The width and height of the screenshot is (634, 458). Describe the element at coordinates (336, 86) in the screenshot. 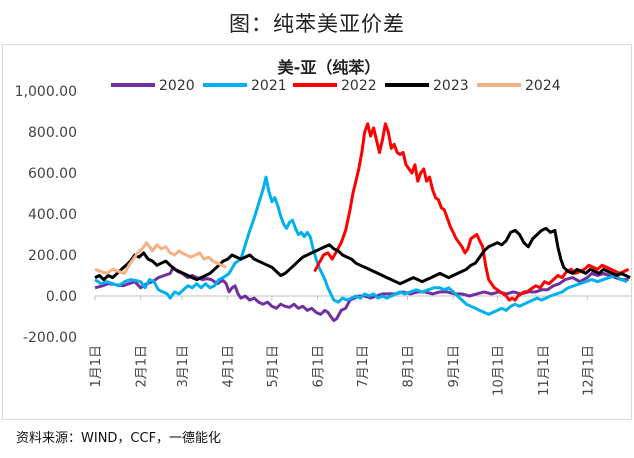

I see `legend: 2020 2021 2022 2023 2024` at that location.